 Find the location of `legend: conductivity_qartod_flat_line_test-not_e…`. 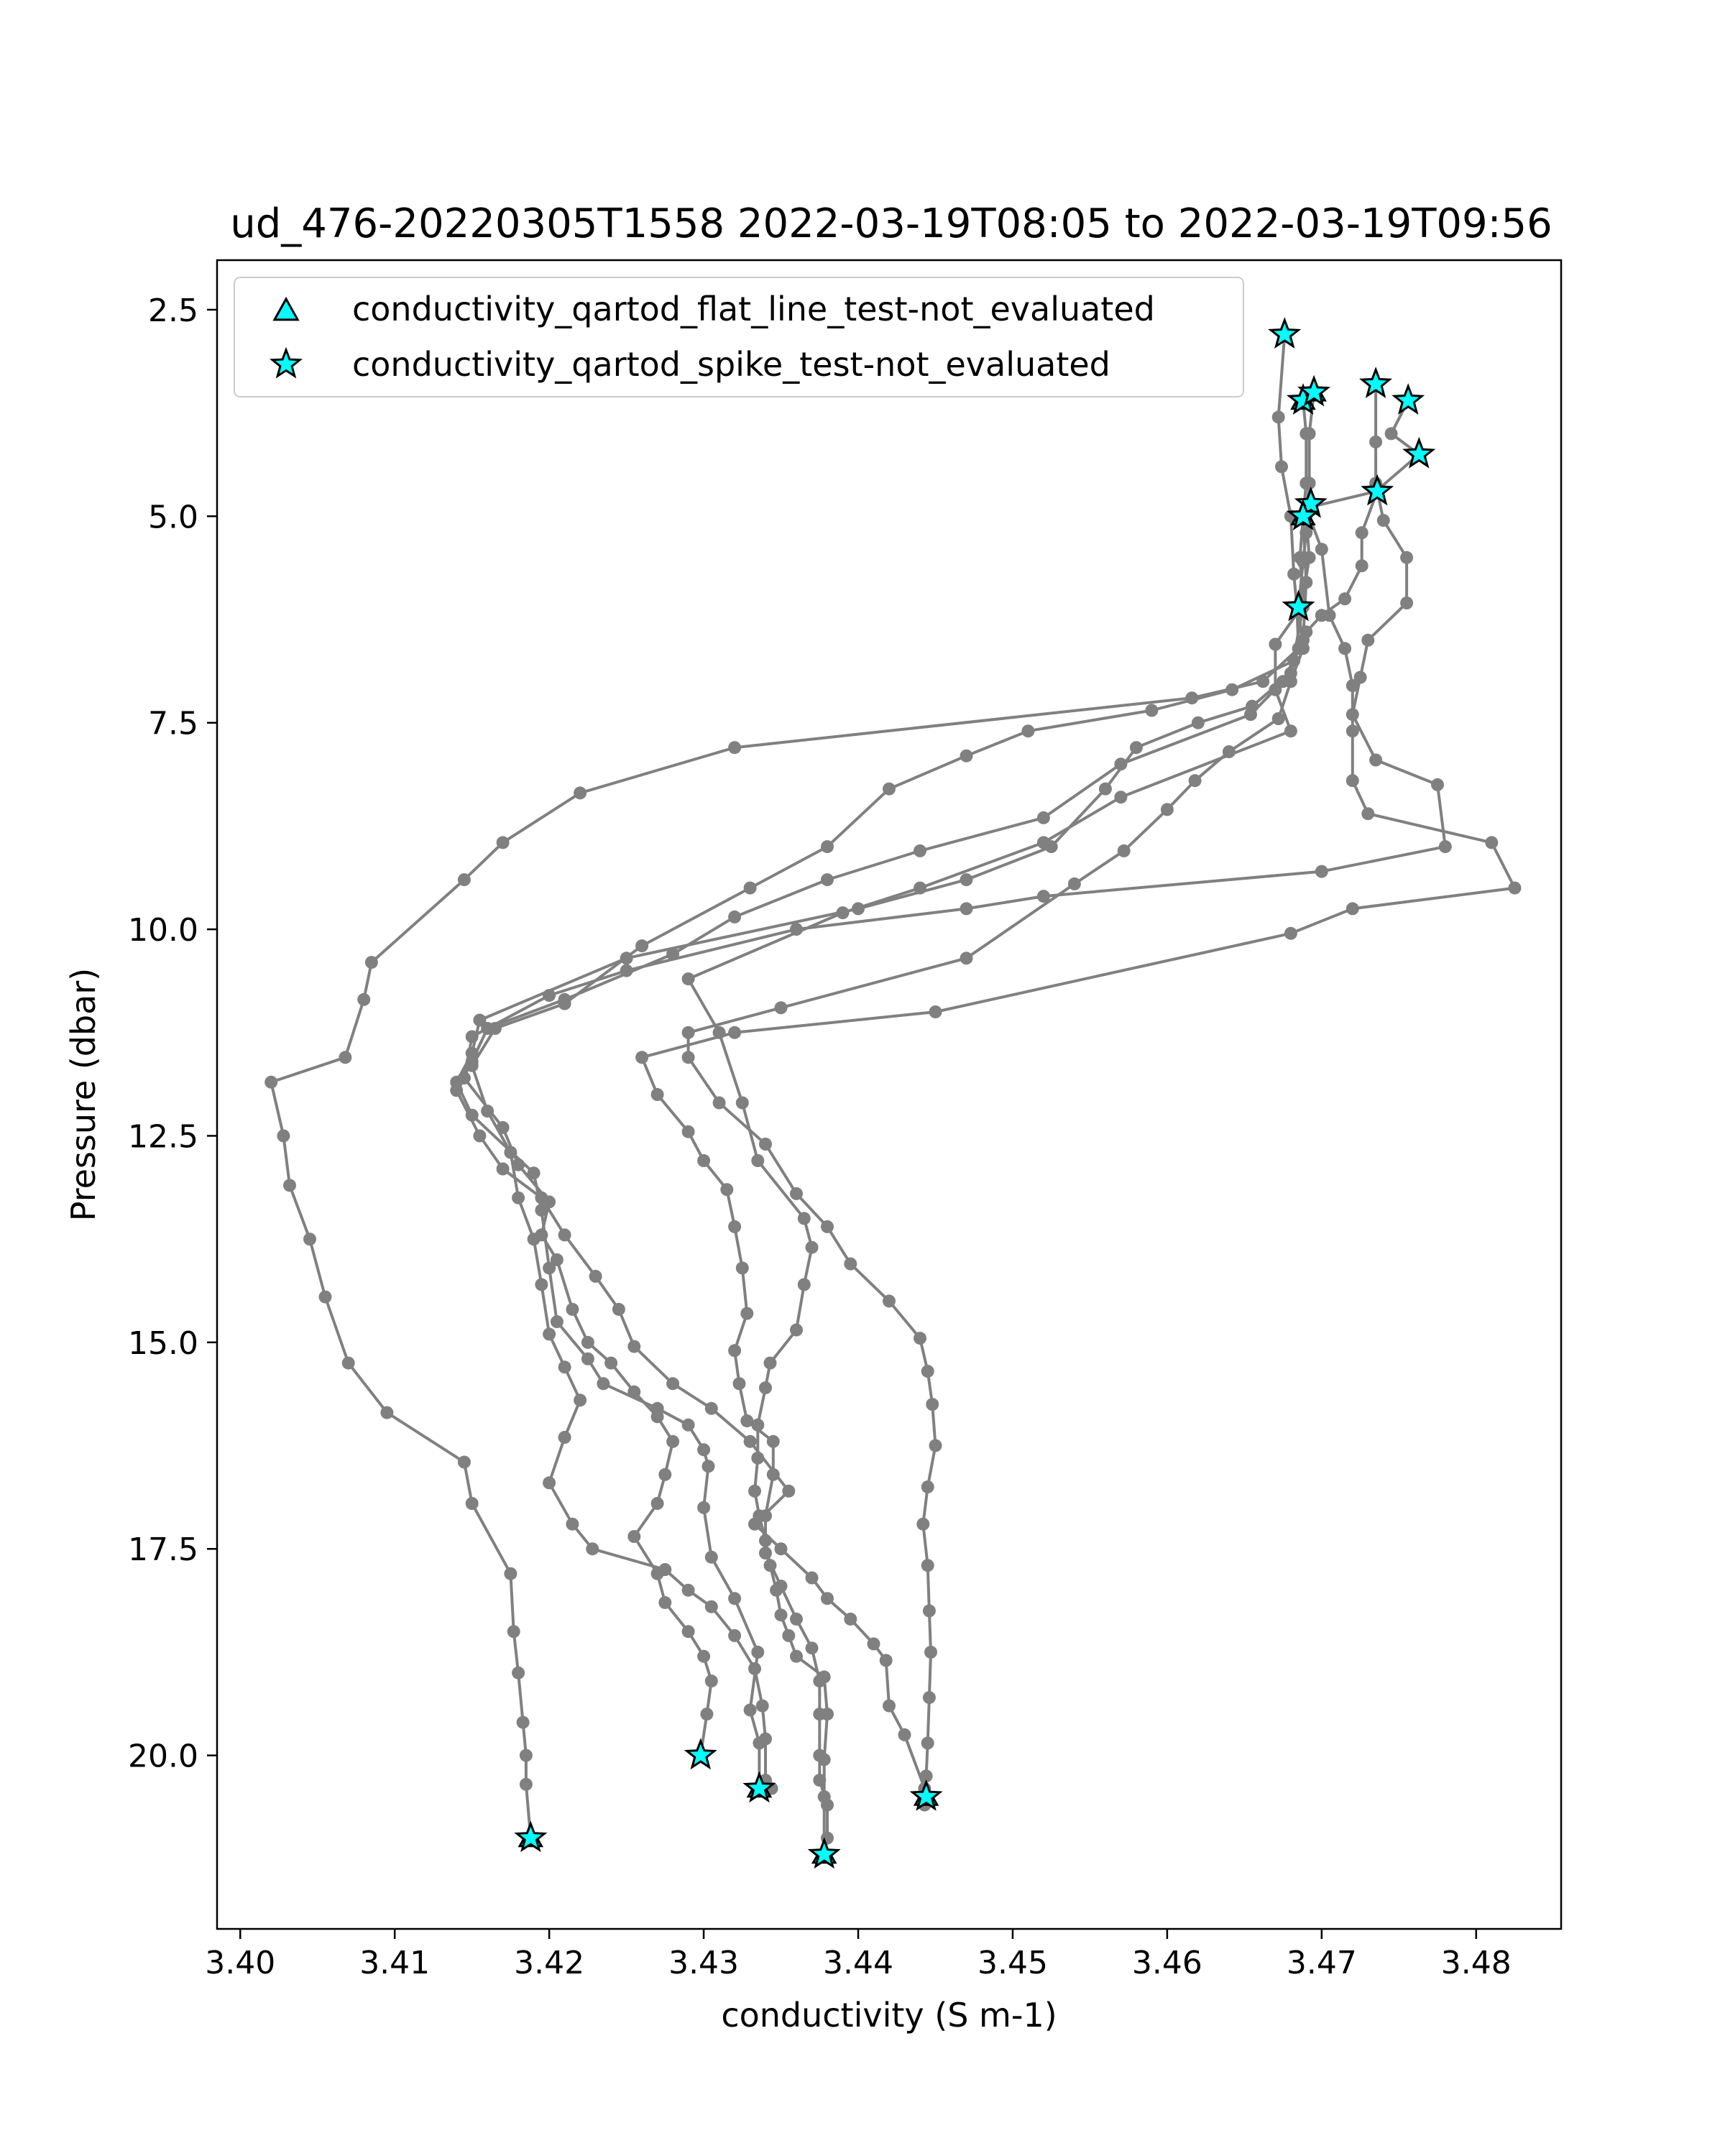

legend: conductivity_qartod_flat_line_test-not_e… is located at coordinates (739, 337).